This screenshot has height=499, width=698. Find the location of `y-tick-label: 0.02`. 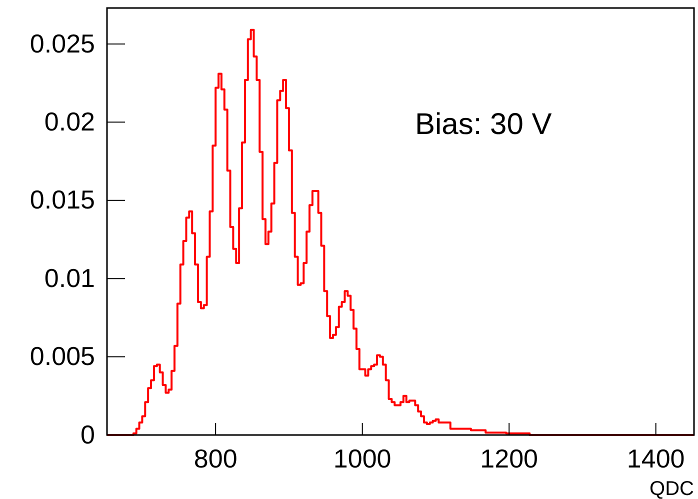

y-tick-label: 0.02 is located at coordinates (69, 121).